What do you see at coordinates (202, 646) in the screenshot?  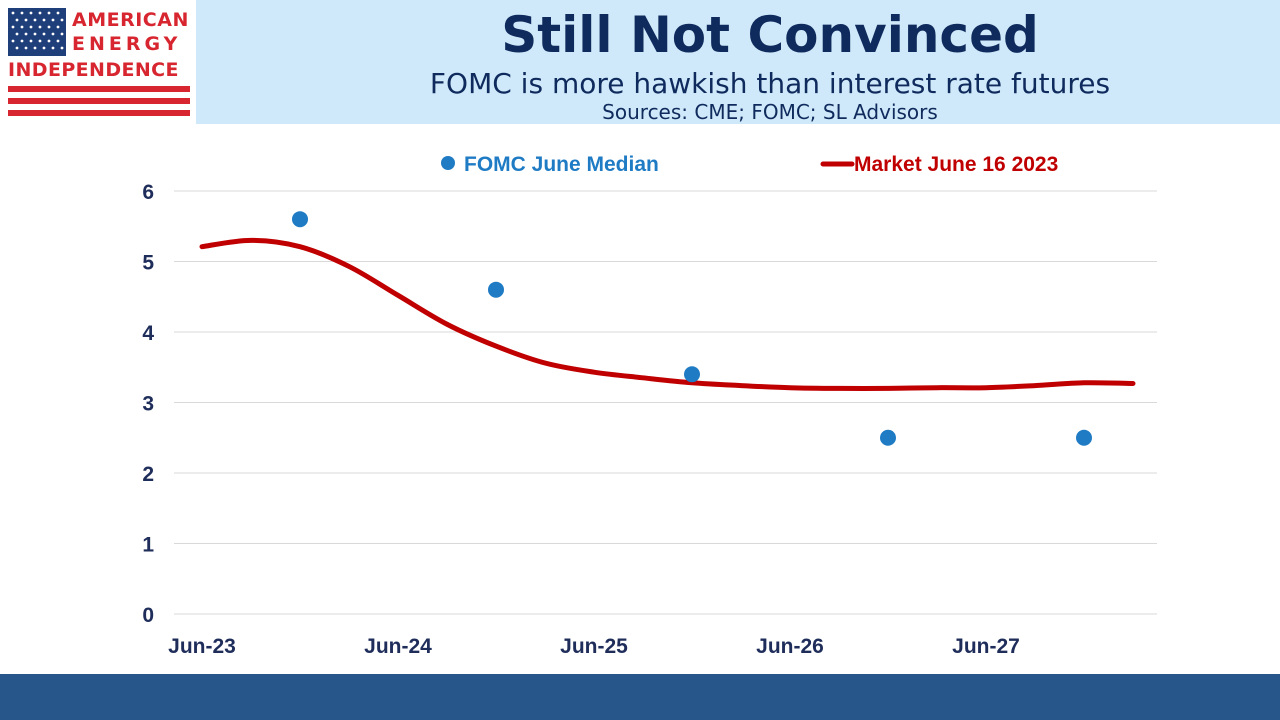 I see `x-tick-label: Jun-23` at bounding box center [202, 646].